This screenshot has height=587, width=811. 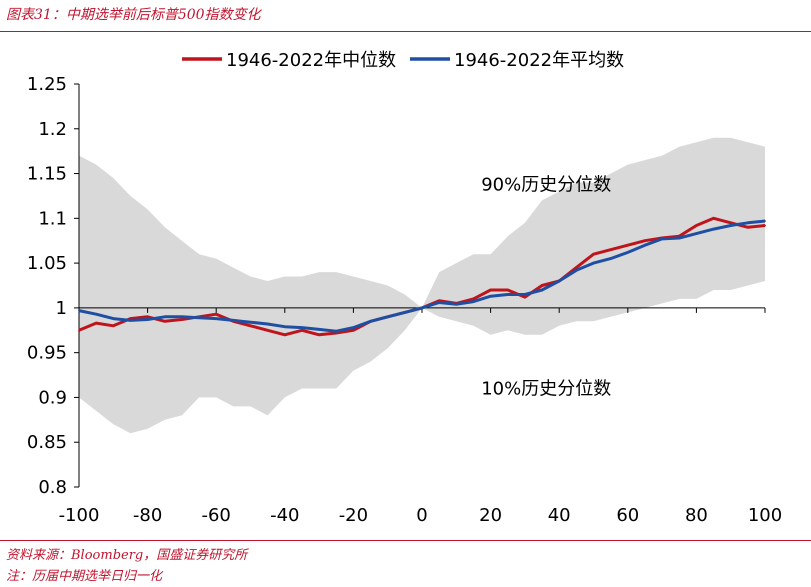 What do you see at coordinates (47, 263) in the screenshot?
I see `y-tick-label: 1.05` at bounding box center [47, 263].